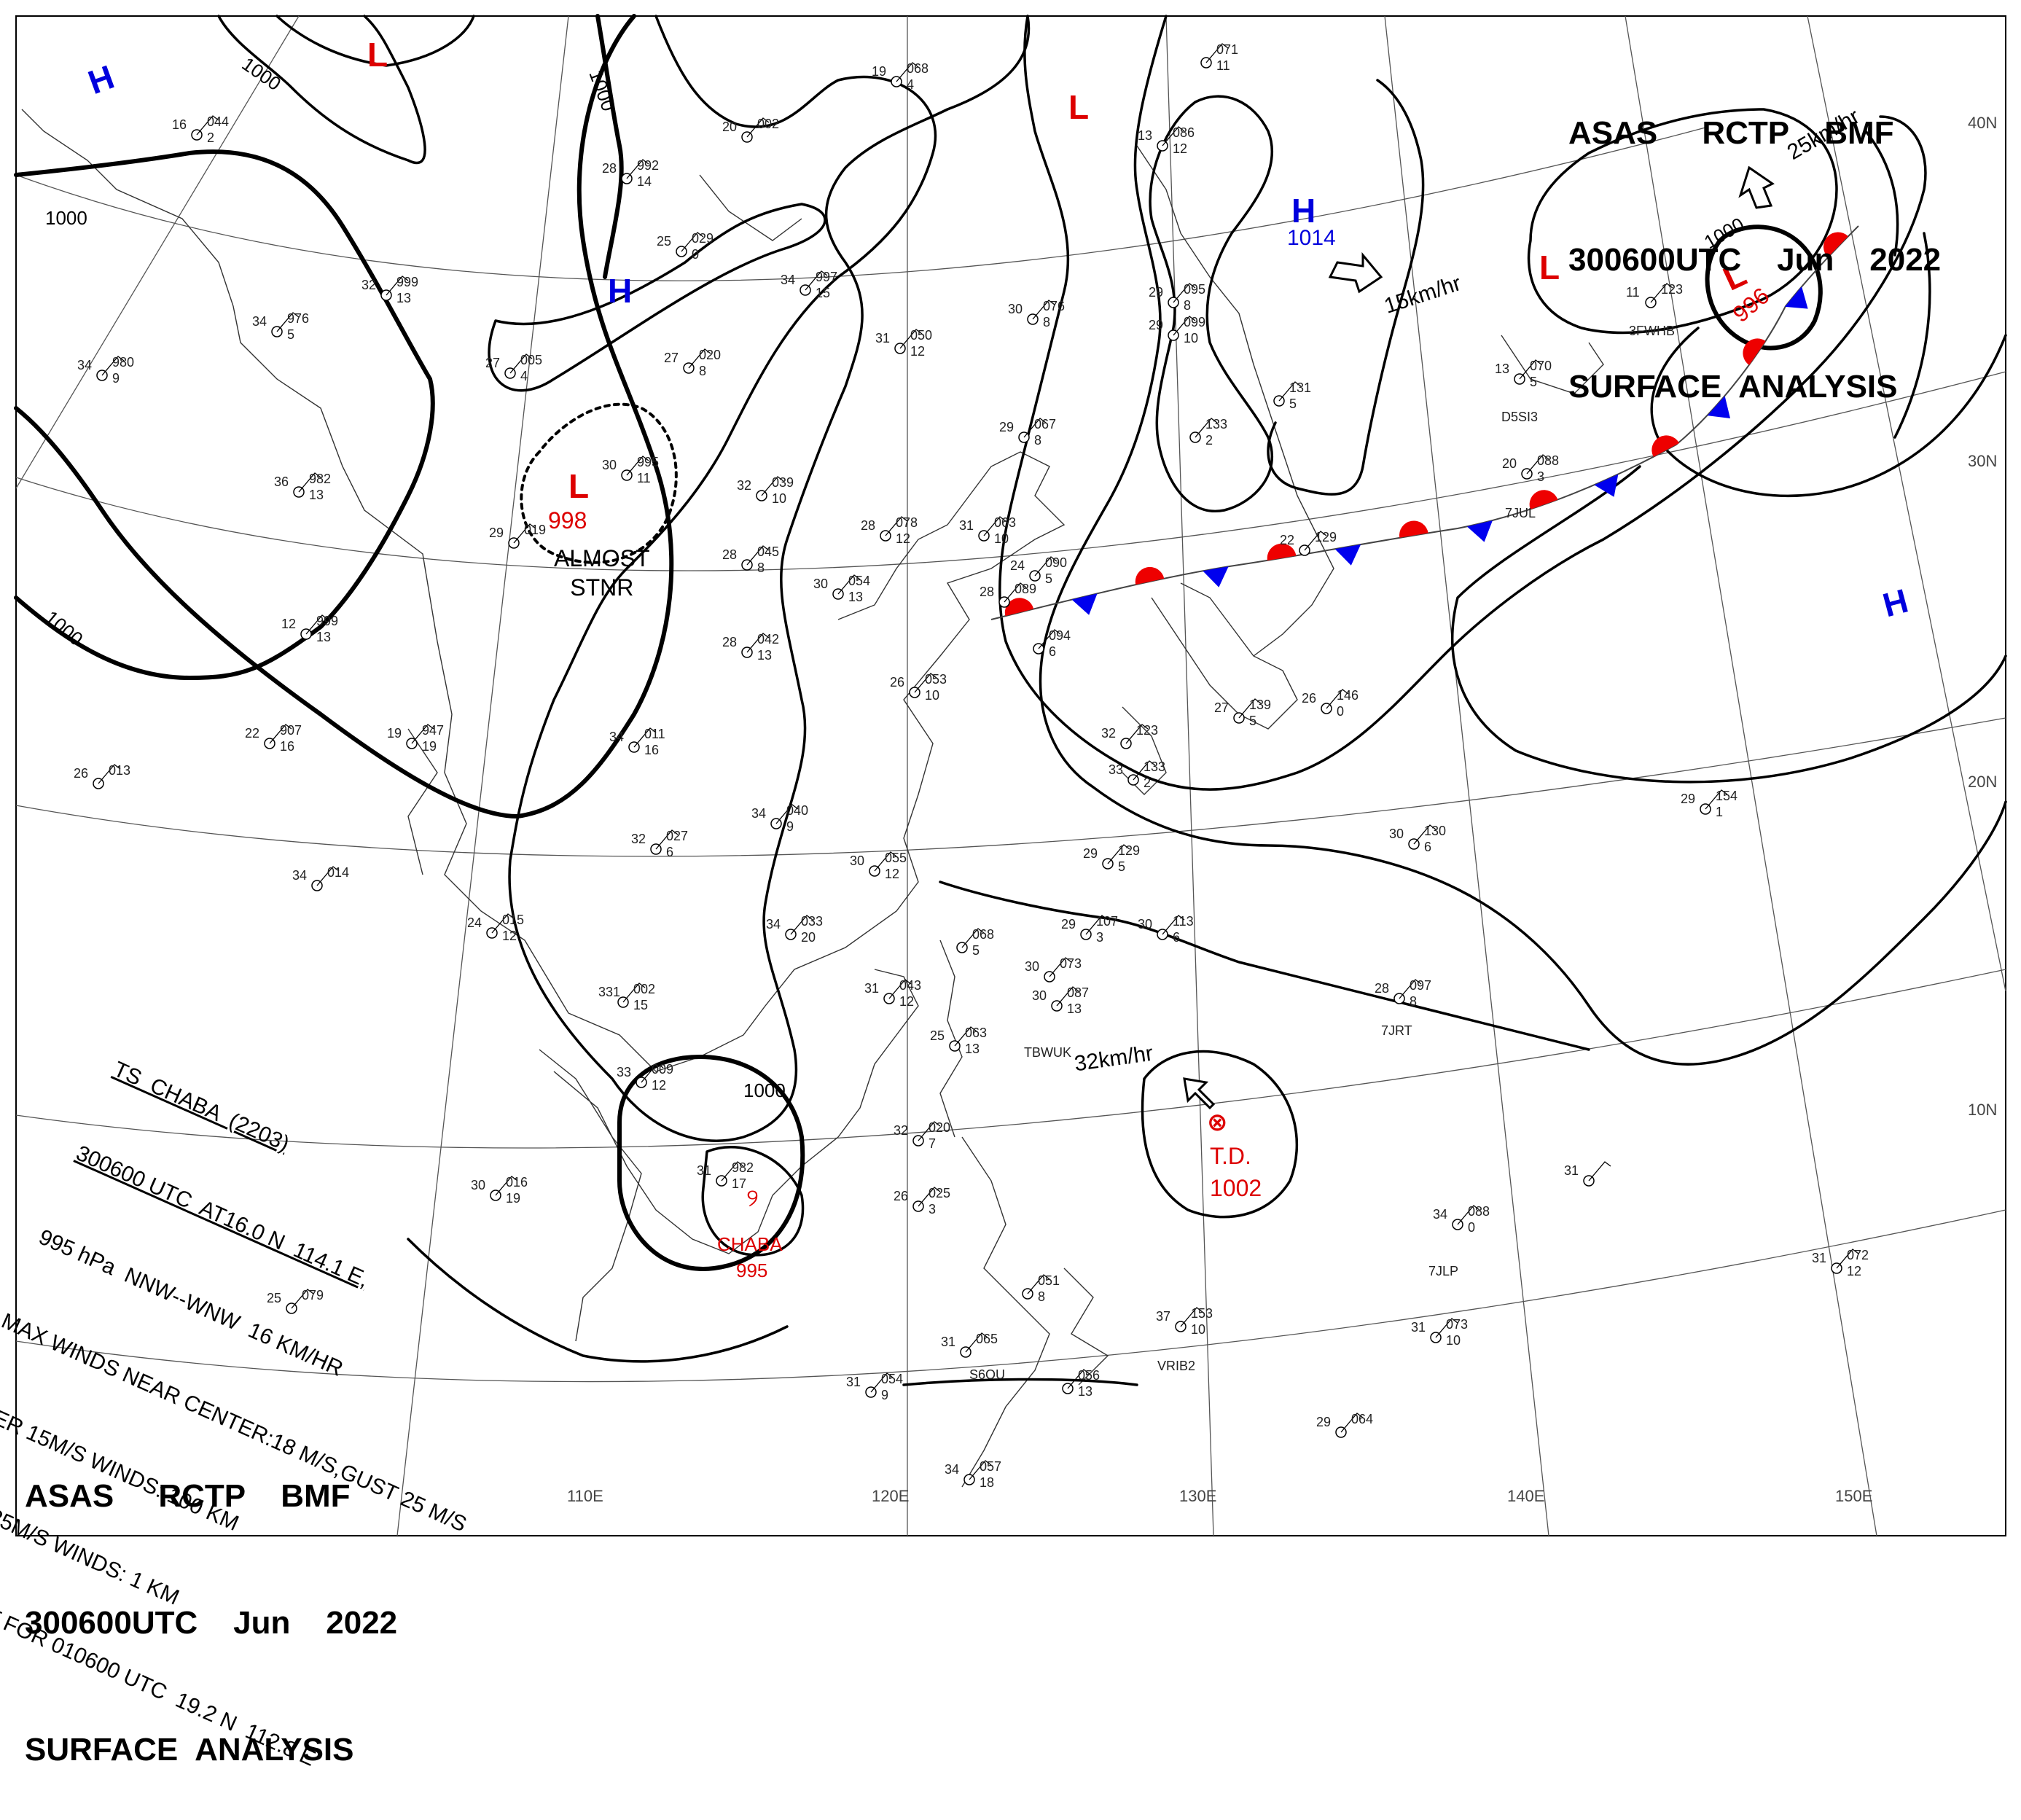  Describe the element at coordinates (1540, 477) in the screenshot. I see `station-tendency: 3` at that location.